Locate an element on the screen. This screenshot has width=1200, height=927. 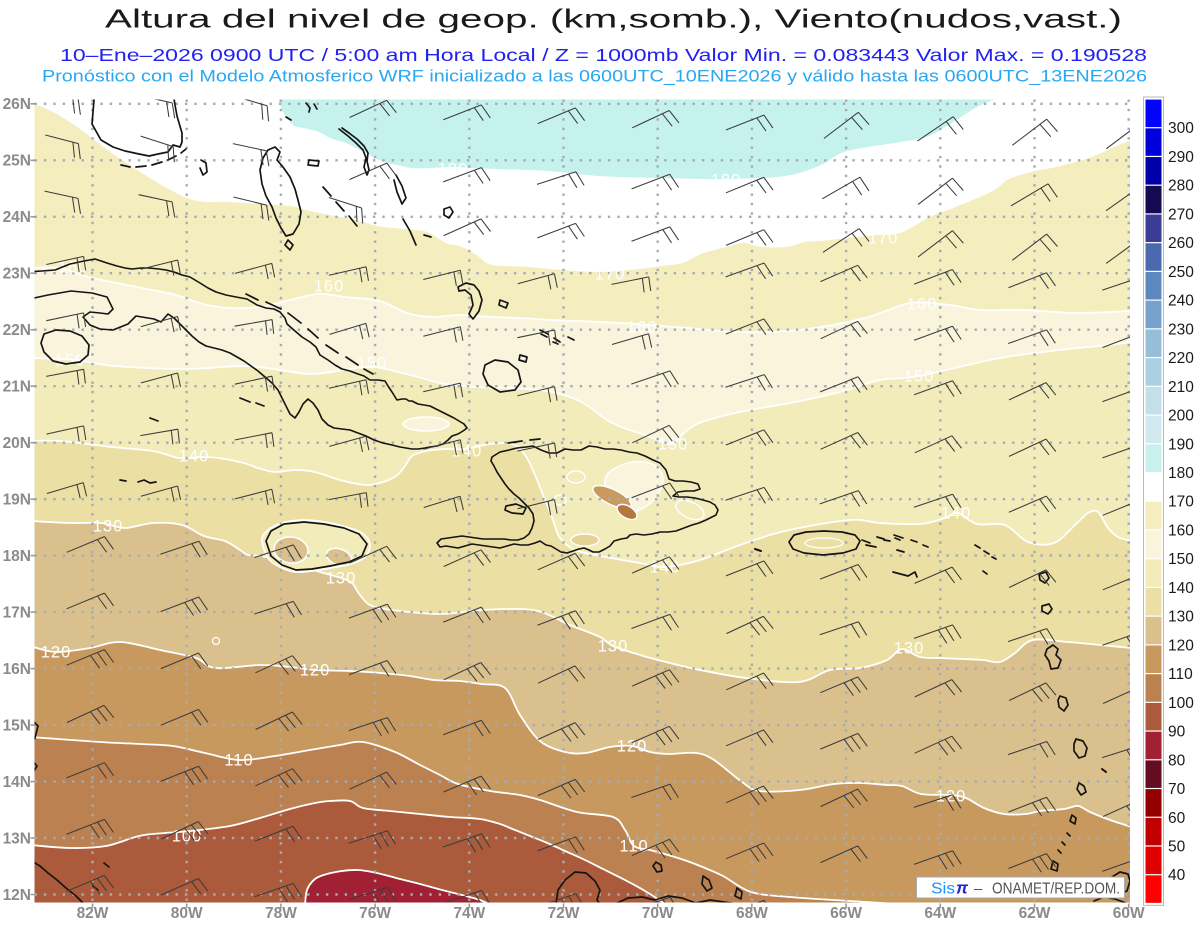
svg-text: 82W is located at coordinates (93, 913).